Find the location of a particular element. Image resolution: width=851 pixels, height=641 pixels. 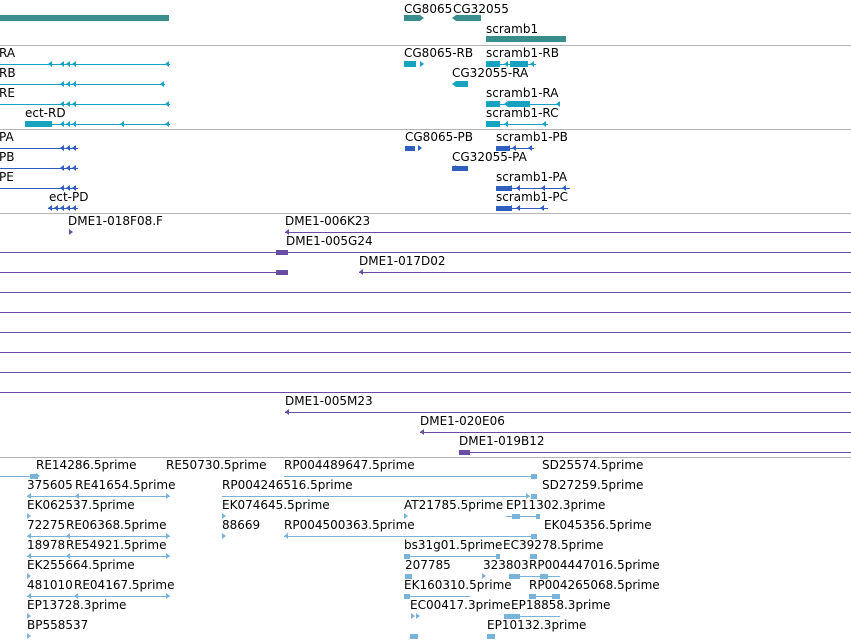

clone-label: DME1-005G24 is located at coordinates (329, 241).